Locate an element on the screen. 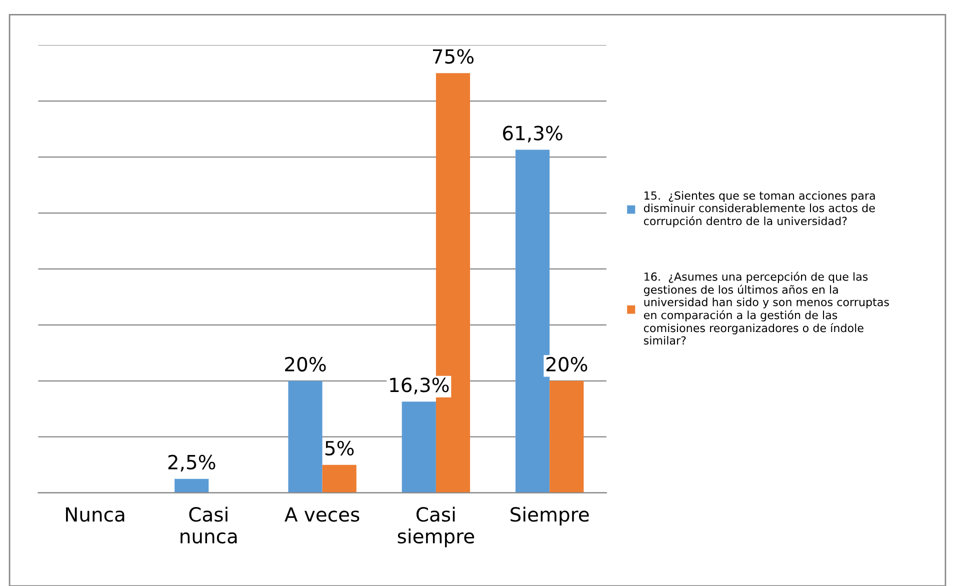 The width and height of the screenshot is (955, 586). x-tick-label: Nunca is located at coordinates (95, 514).